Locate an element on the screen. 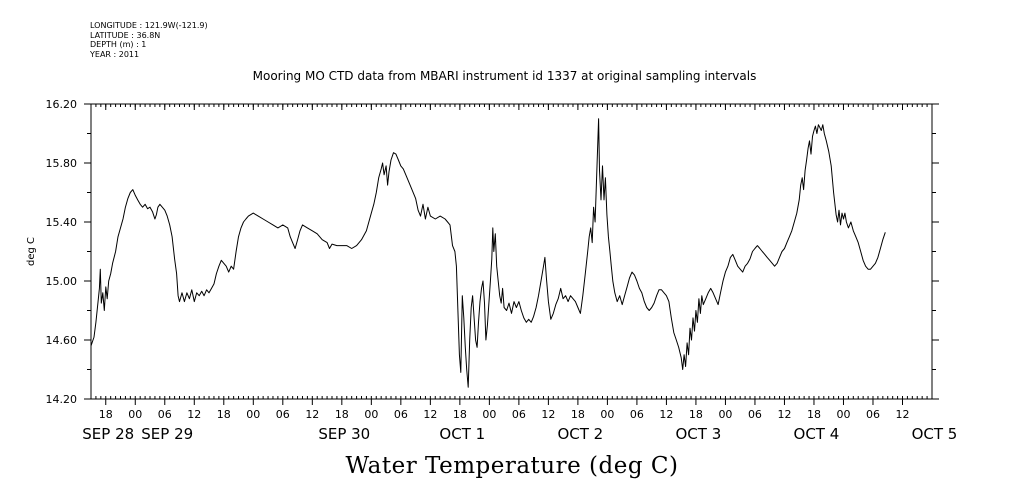 This screenshot has width=1009, height=504. y-tick-label: 15.80 is located at coordinates (62, 163).